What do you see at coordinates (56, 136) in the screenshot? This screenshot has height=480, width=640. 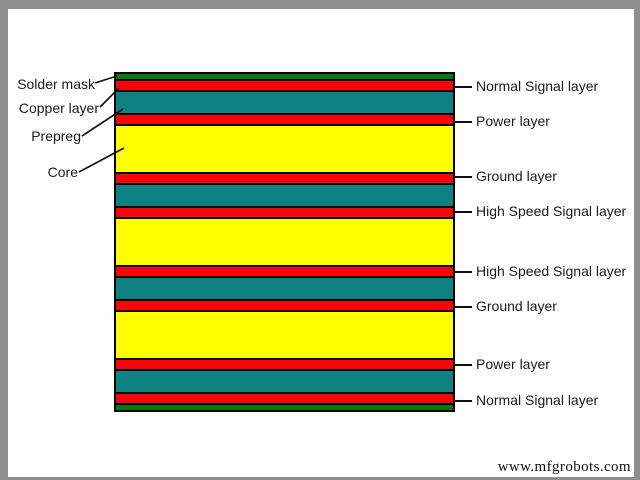 I see `label-prepreg: Prepreg` at bounding box center [56, 136].